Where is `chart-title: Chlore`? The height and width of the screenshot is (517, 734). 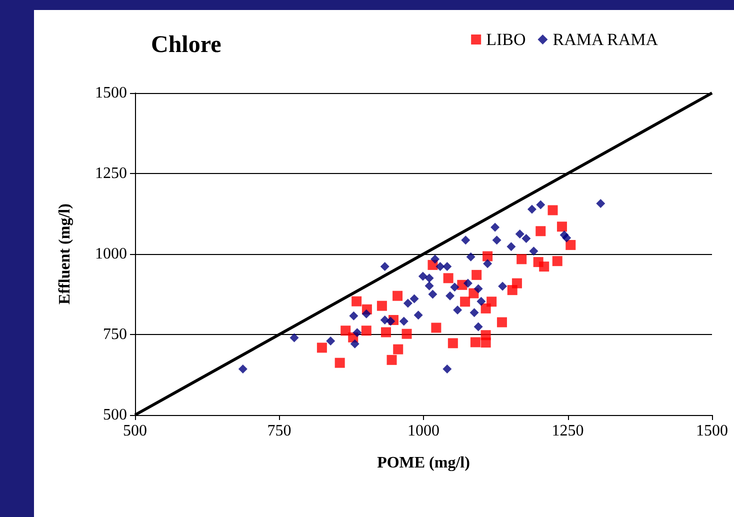 chart-title: Chlore is located at coordinates (186, 45).